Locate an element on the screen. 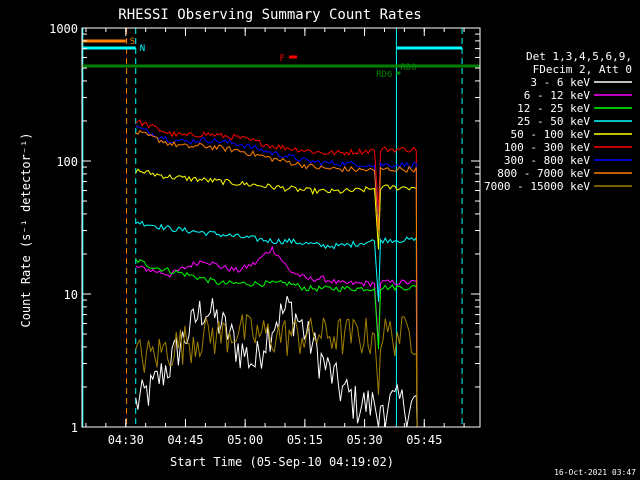 The height and width of the screenshot is (480, 640). x-tick-label: 05:30 is located at coordinates (365, 440).